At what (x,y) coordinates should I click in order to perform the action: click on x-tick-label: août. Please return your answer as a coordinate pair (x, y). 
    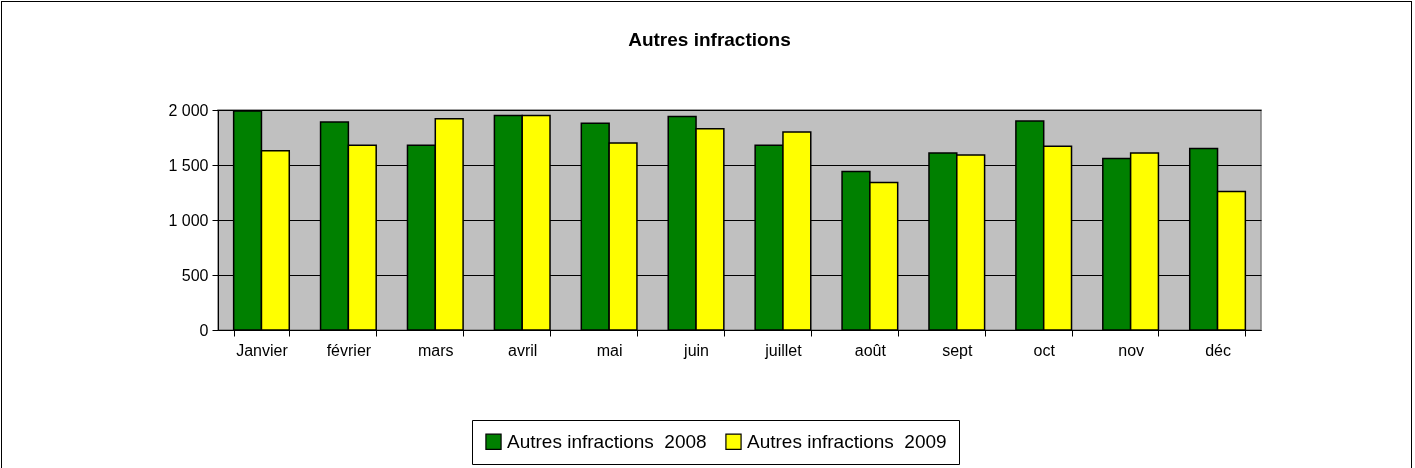
    Looking at the image, I should click on (870, 350).